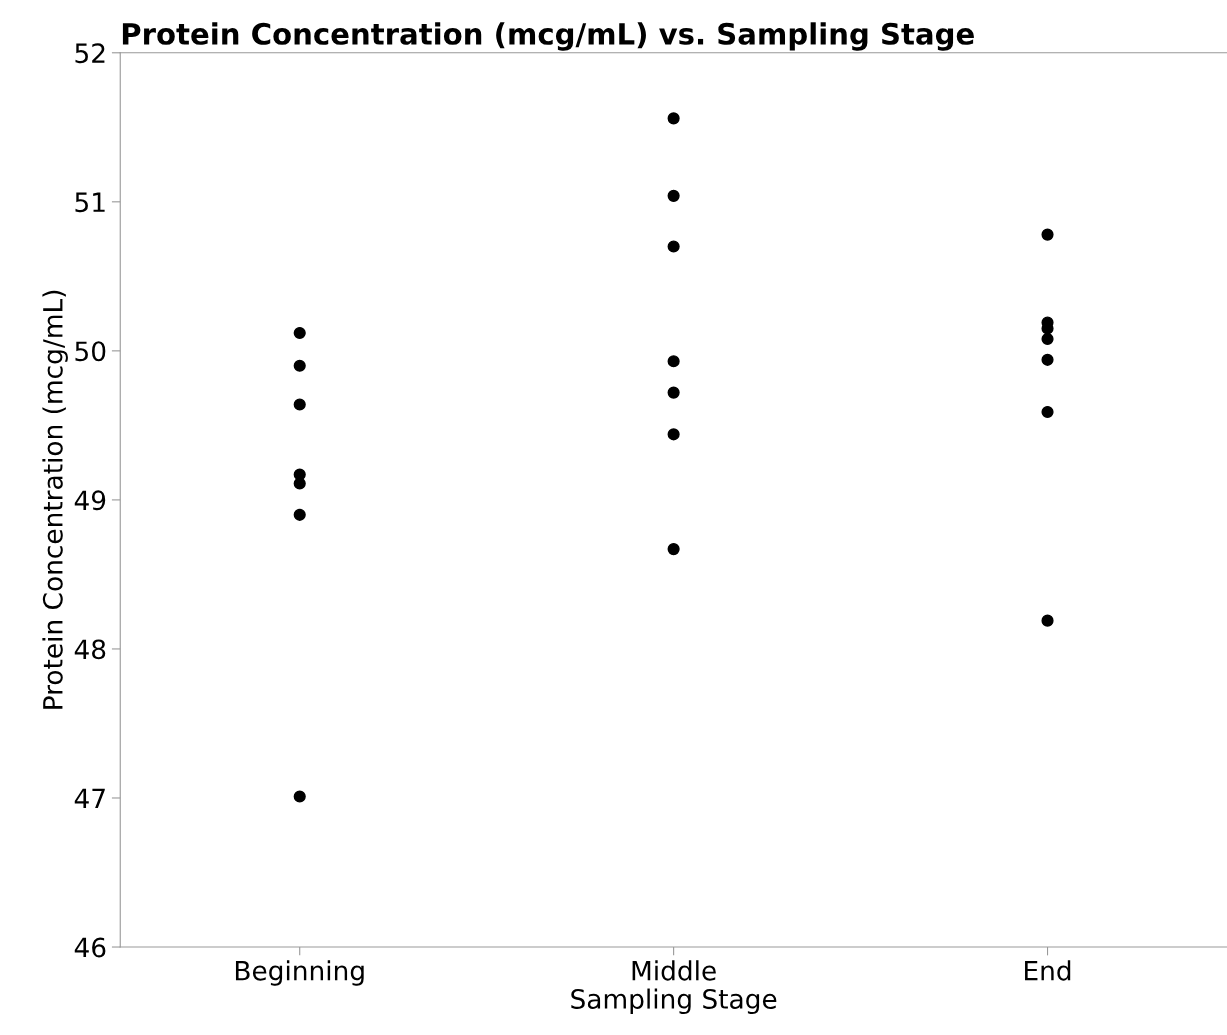 The image size is (1227, 1035). What do you see at coordinates (90, 649) in the screenshot?
I see `y-tick-label: 48` at bounding box center [90, 649].